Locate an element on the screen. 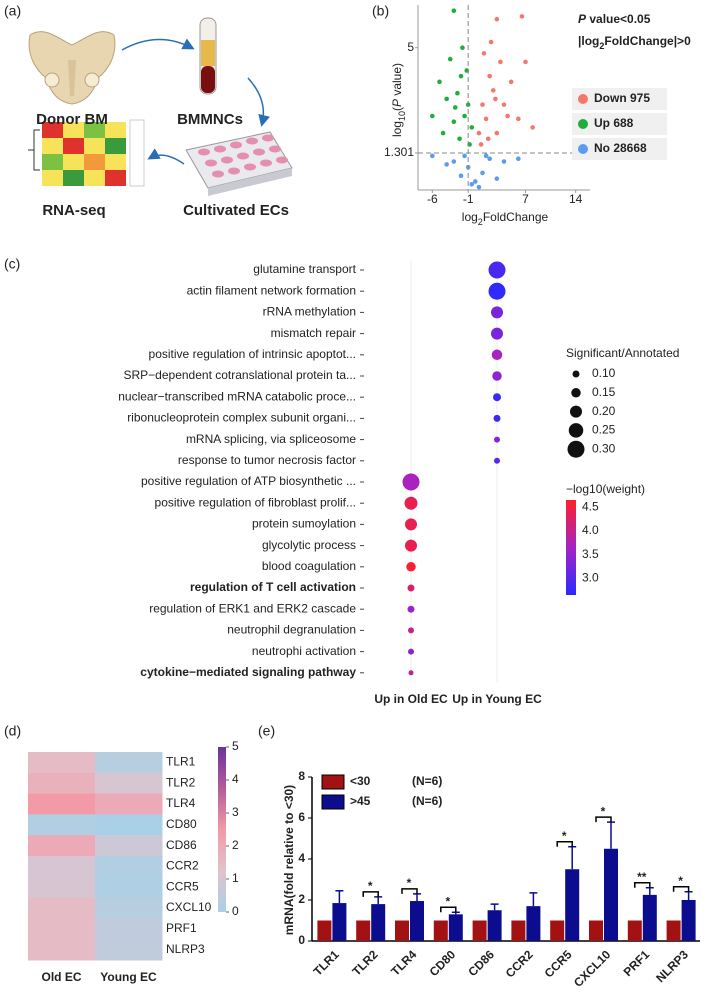  panel-label: (c) is located at coordinates (12, 264).